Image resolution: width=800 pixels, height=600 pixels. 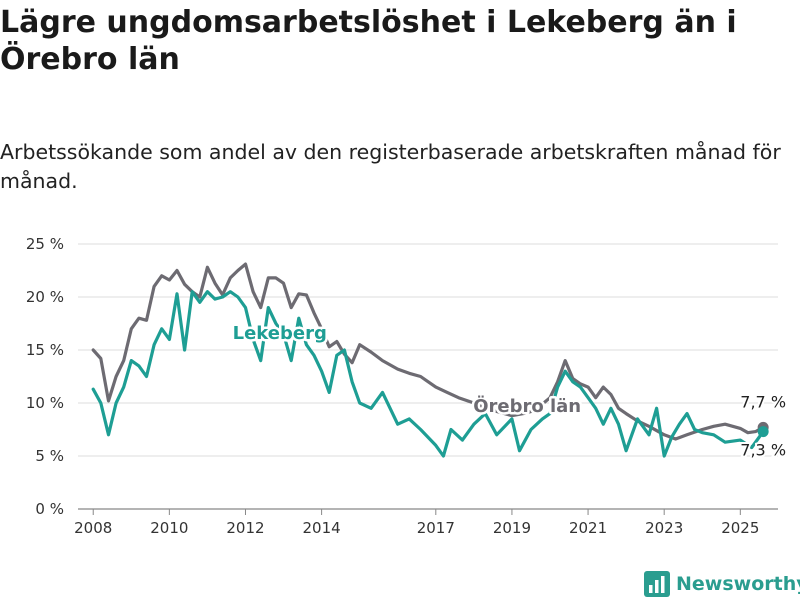 I want to click on y-tick-label: 0 %, so click(x=49, y=509).